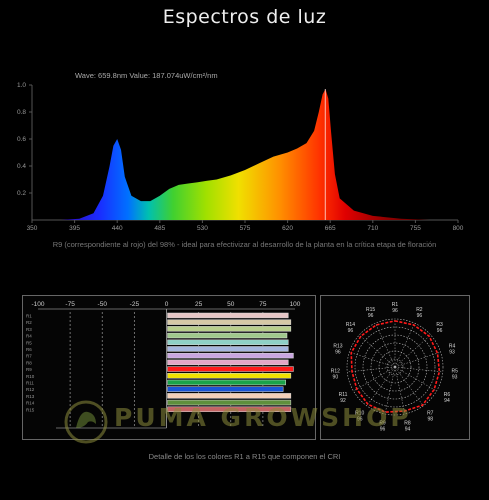 Image resolution: width=489 pixels, height=500 pixels. Describe the element at coordinates (103, 304) in the screenshot. I see `bar-x-tick-label: -50` at that location.